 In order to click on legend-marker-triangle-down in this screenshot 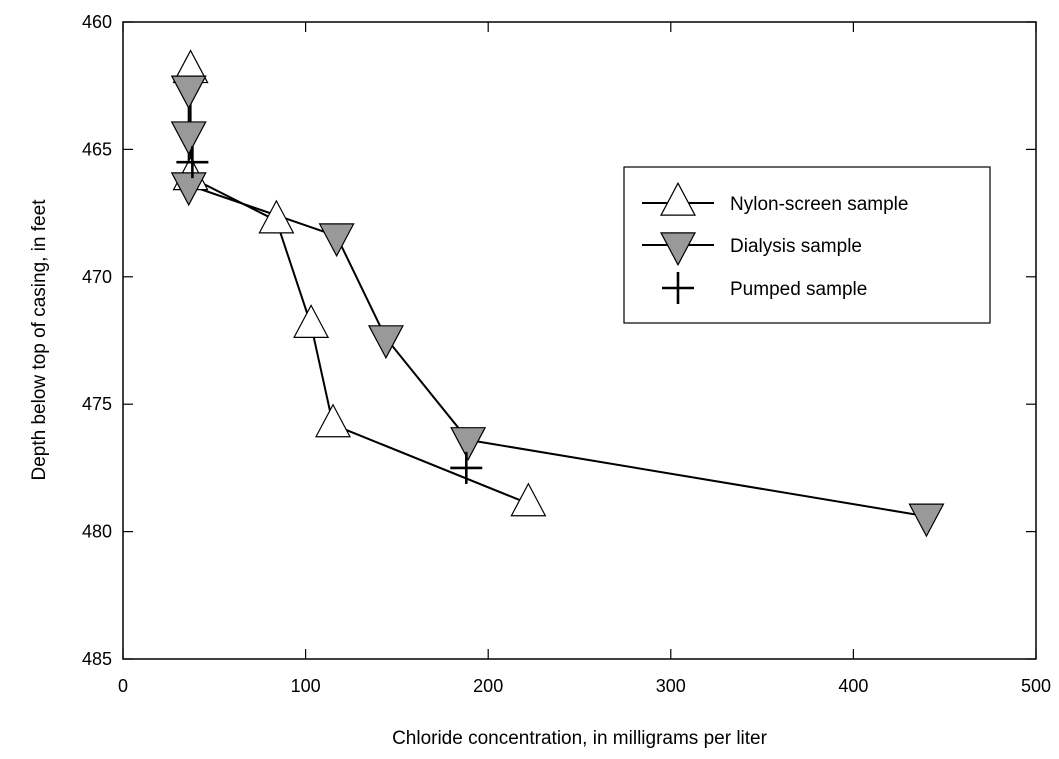, I will do `click(678, 249)`.